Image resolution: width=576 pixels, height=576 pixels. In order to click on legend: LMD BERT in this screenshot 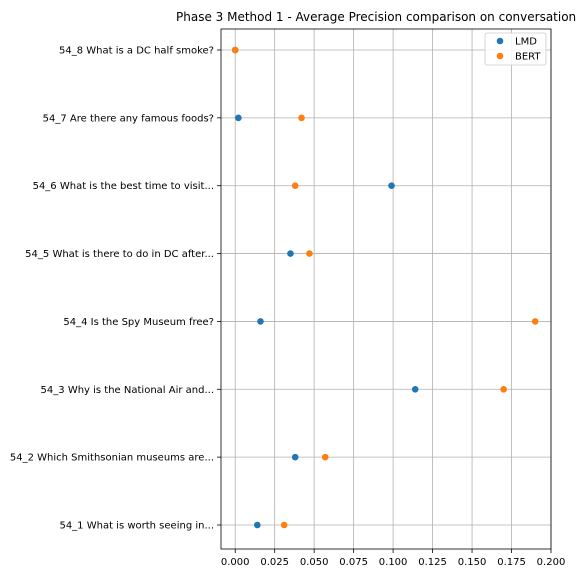, I will do `click(515, 49)`.